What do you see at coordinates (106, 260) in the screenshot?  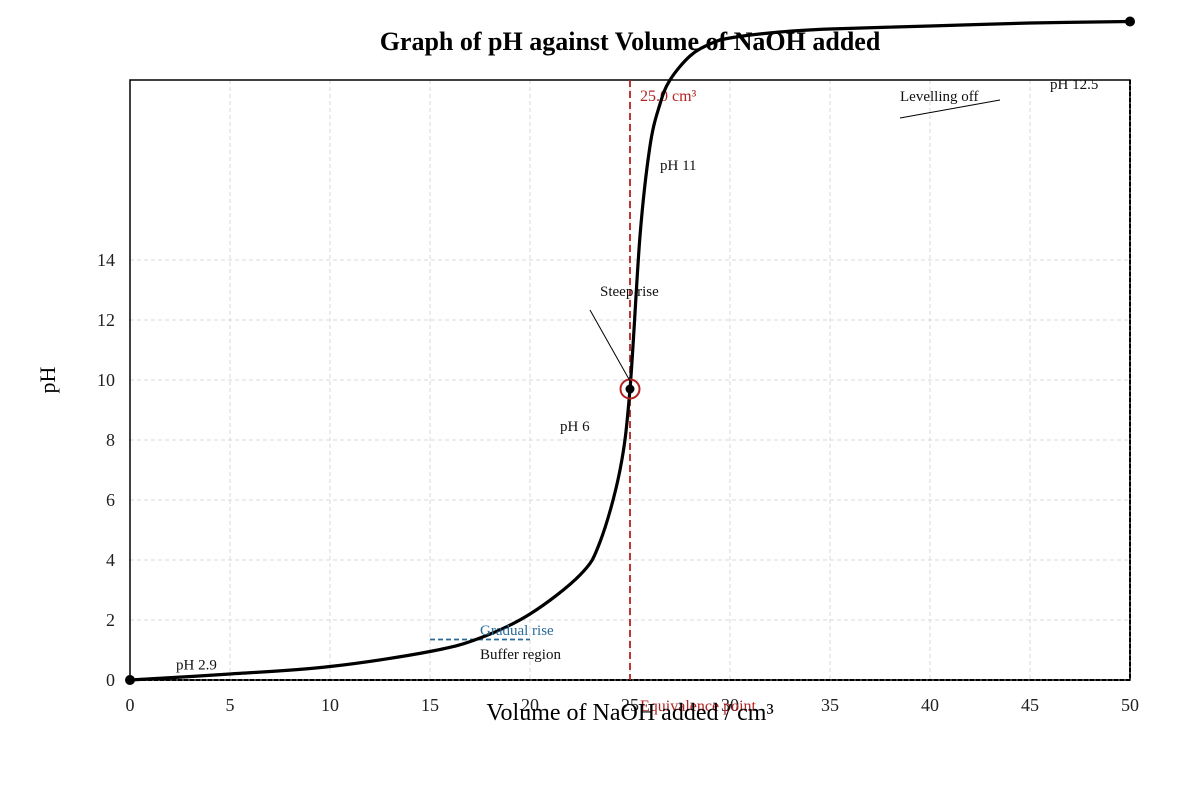 I see `y-tick-label: 14` at bounding box center [106, 260].